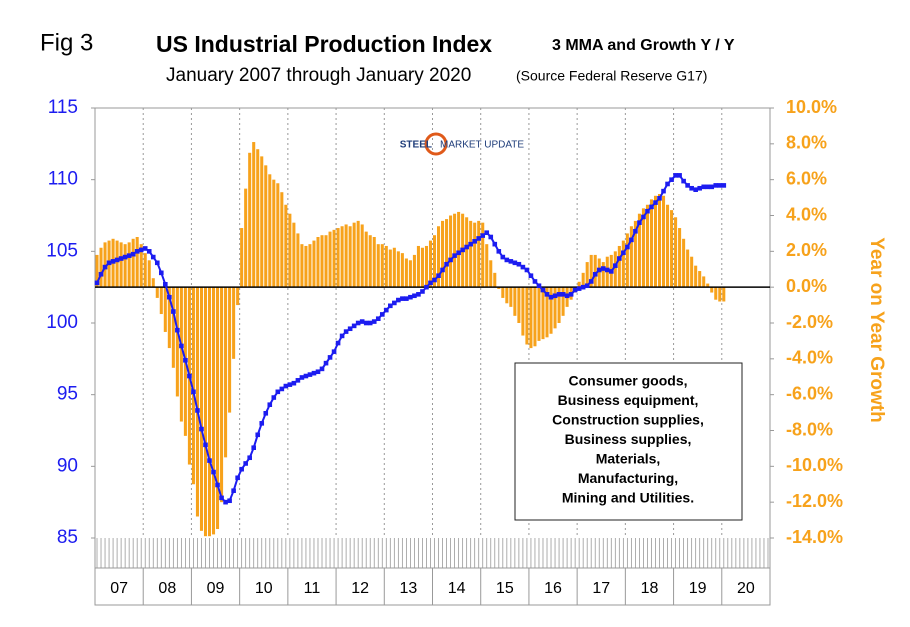 The image size is (910, 627). What do you see at coordinates (809, 358) in the screenshot?
I see `y2-tick-label: -4.0%` at bounding box center [809, 358].